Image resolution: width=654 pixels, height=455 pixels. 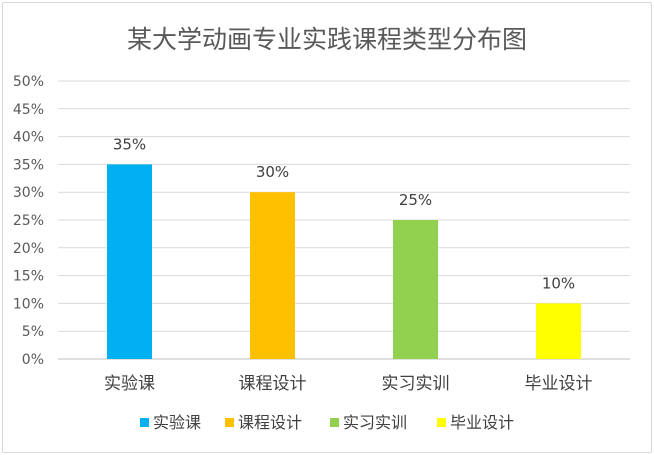 What do you see at coordinates (327, 422) in the screenshot?
I see `legend: 实验课 课程设计 实习实训 毕业设计` at bounding box center [327, 422].